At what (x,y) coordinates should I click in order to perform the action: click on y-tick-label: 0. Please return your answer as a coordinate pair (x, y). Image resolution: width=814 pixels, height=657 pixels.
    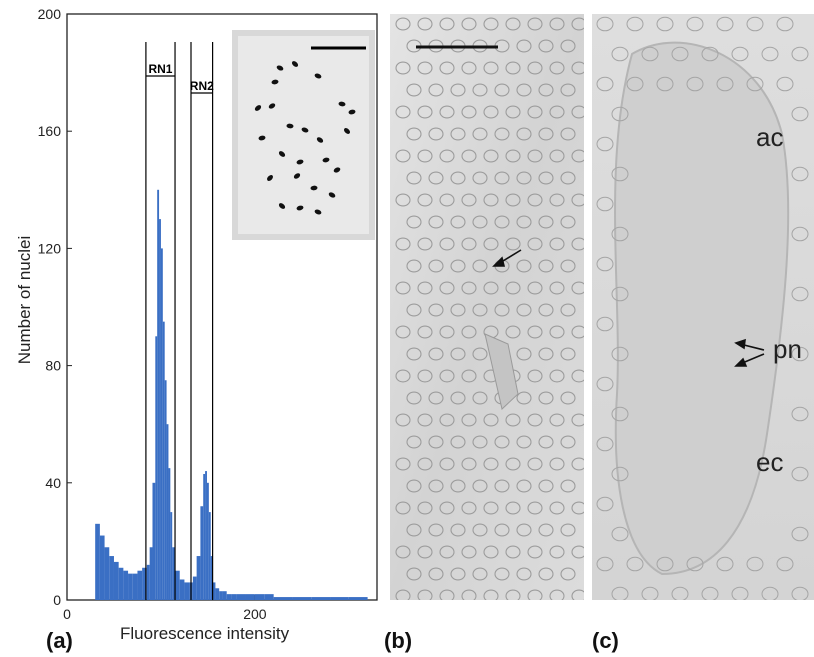
    Looking at the image, I should click on (57, 600).